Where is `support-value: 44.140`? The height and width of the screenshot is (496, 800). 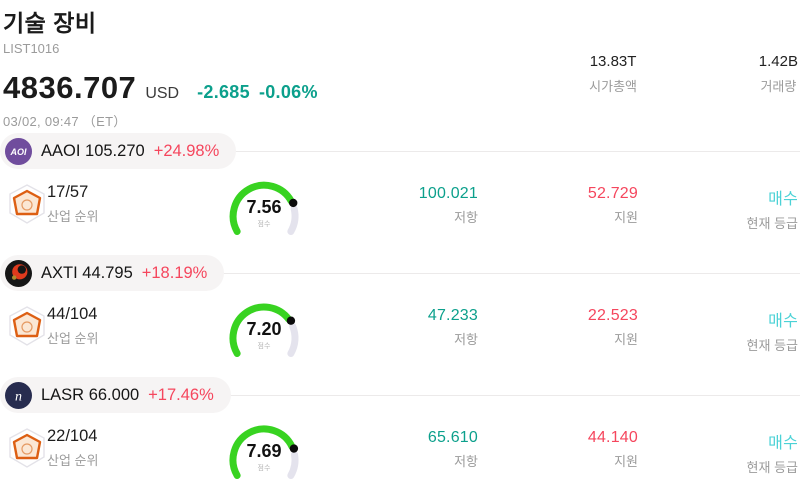 support-value: 44.140 is located at coordinates (612, 437).